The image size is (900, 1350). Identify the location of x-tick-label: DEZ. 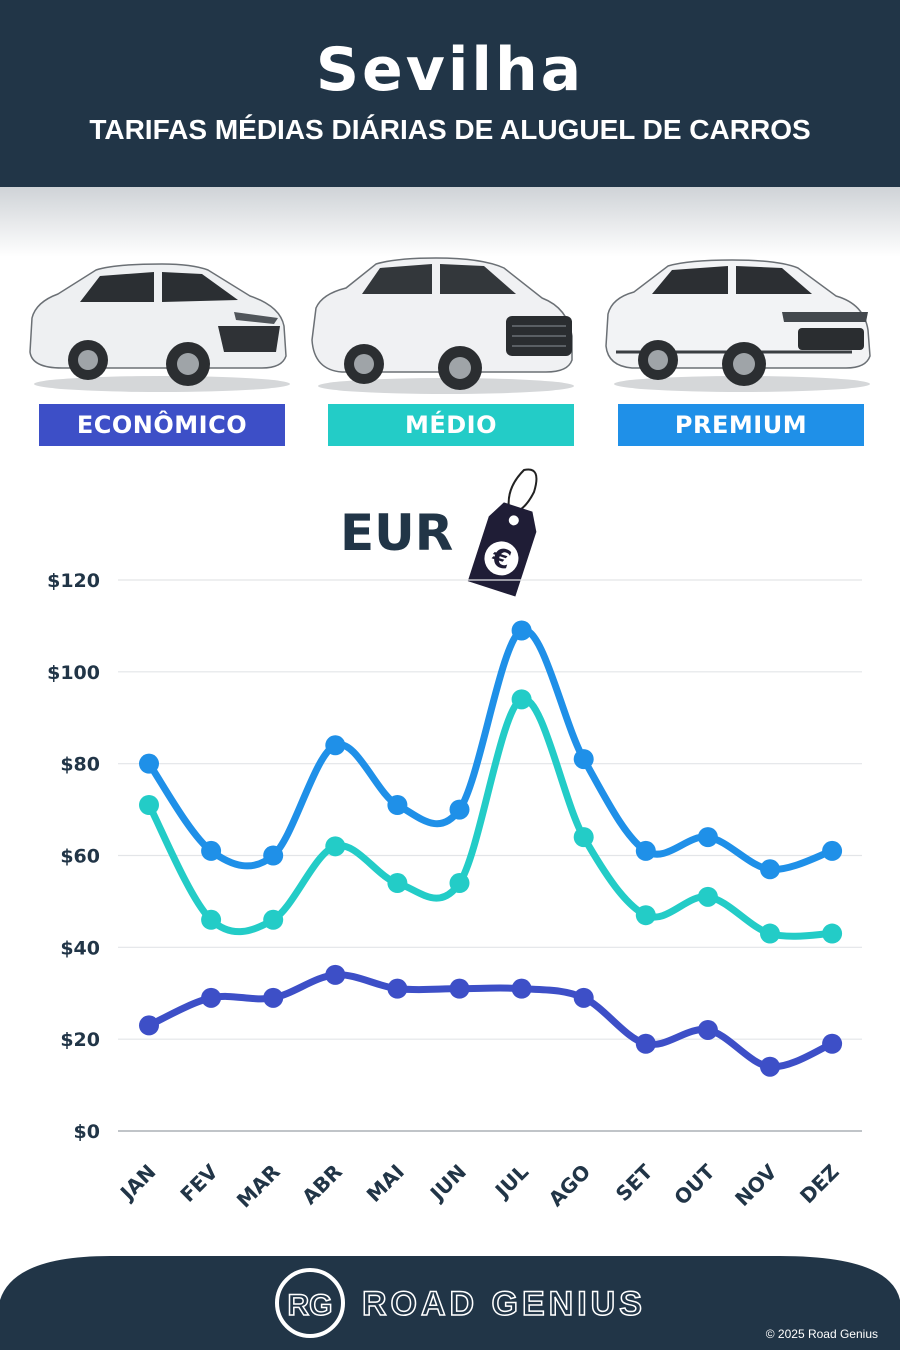
(819, 1184).